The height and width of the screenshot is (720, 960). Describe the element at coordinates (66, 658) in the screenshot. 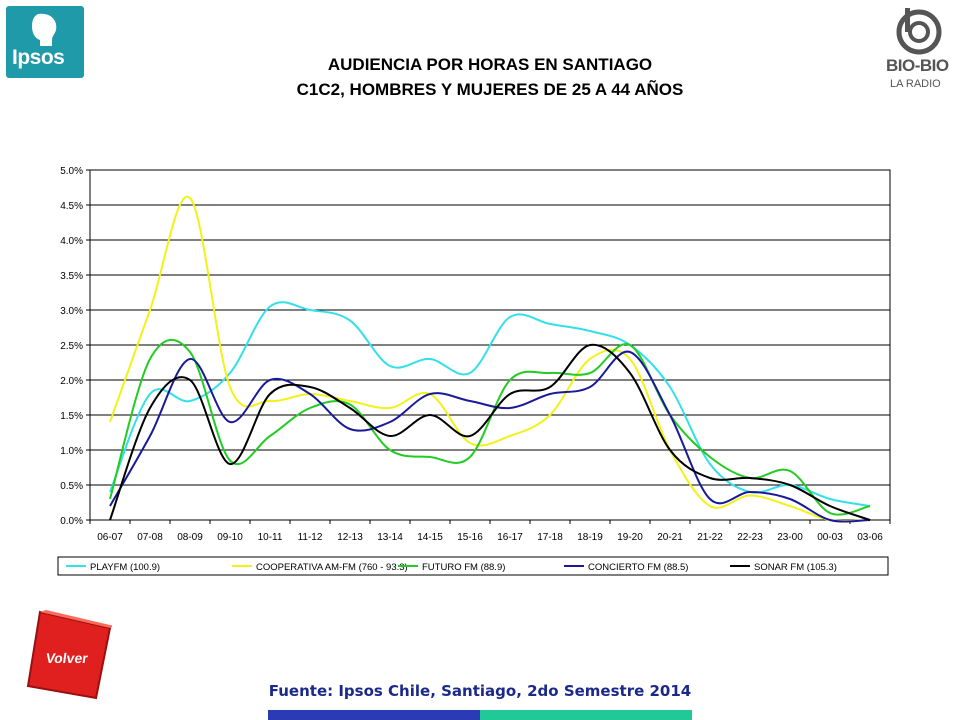

I see `volver-label: Volver` at that location.